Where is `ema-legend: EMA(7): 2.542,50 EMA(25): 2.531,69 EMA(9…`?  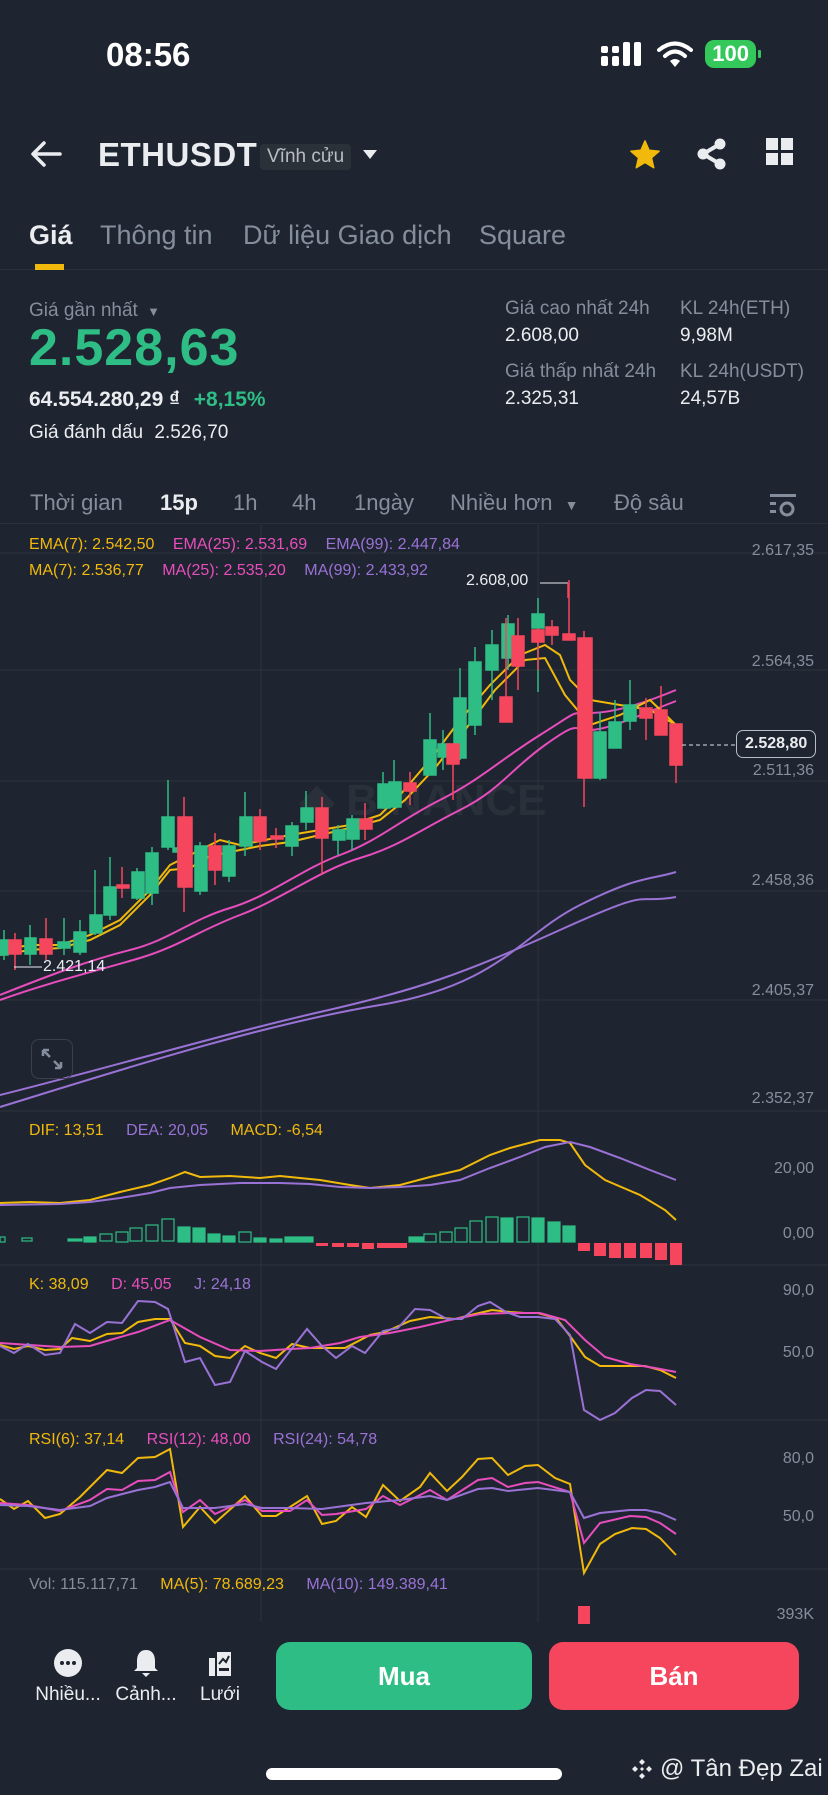
ema-legend: EMA(7): 2.542,50 EMA(25): 2.531,69 EMA(9… is located at coordinates (244, 545).